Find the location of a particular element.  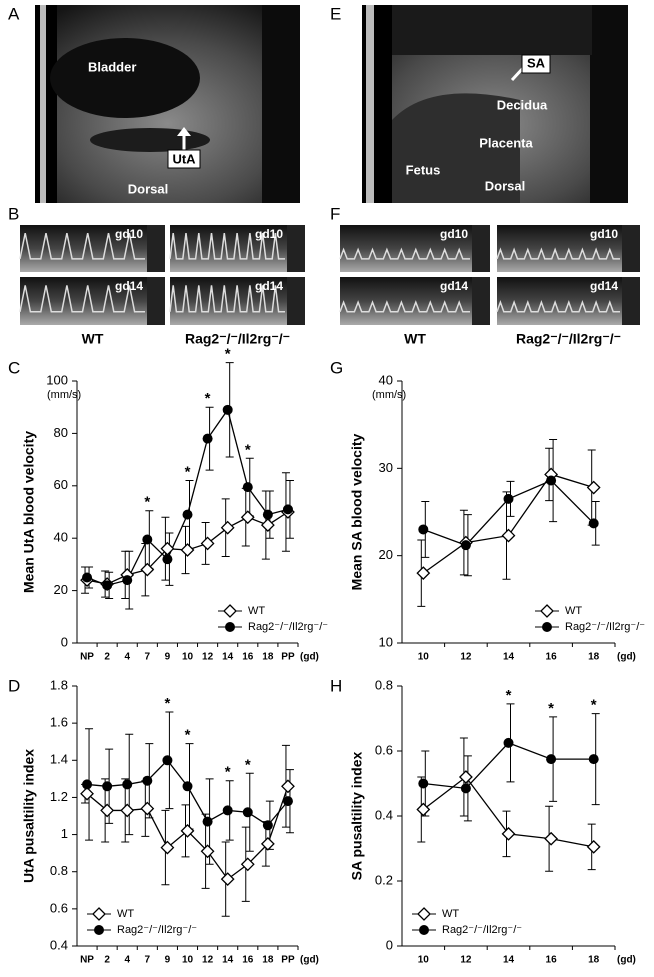

y-axis-title: UtA pusaltility index is located at coordinates (29, 816).